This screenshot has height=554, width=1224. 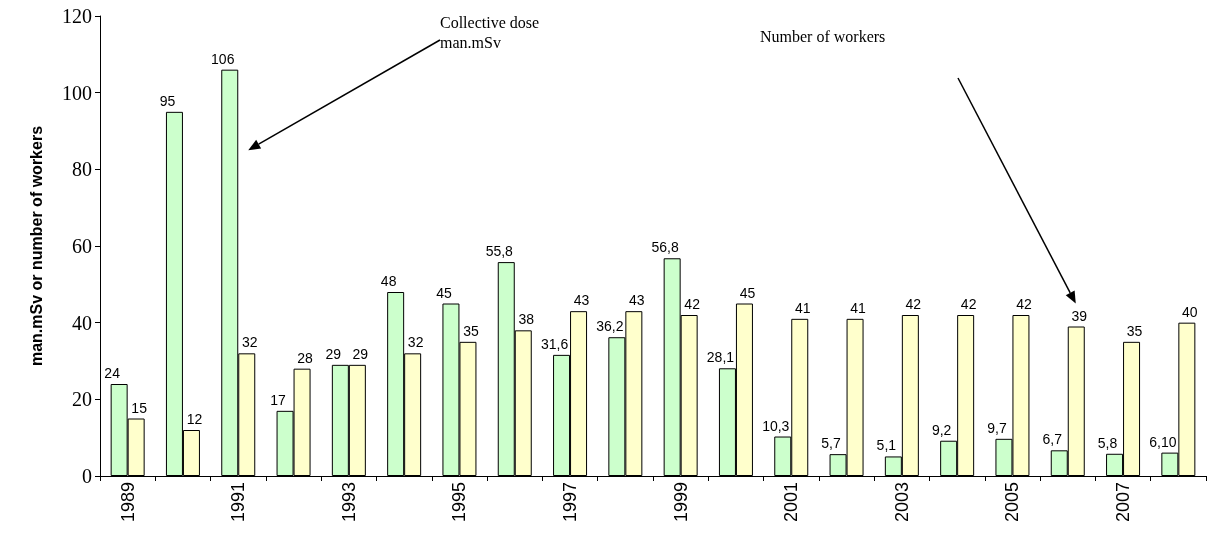 What do you see at coordinates (36, 246) in the screenshot?
I see `y-axis-title: man.mSv or number of workers` at bounding box center [36, 246].